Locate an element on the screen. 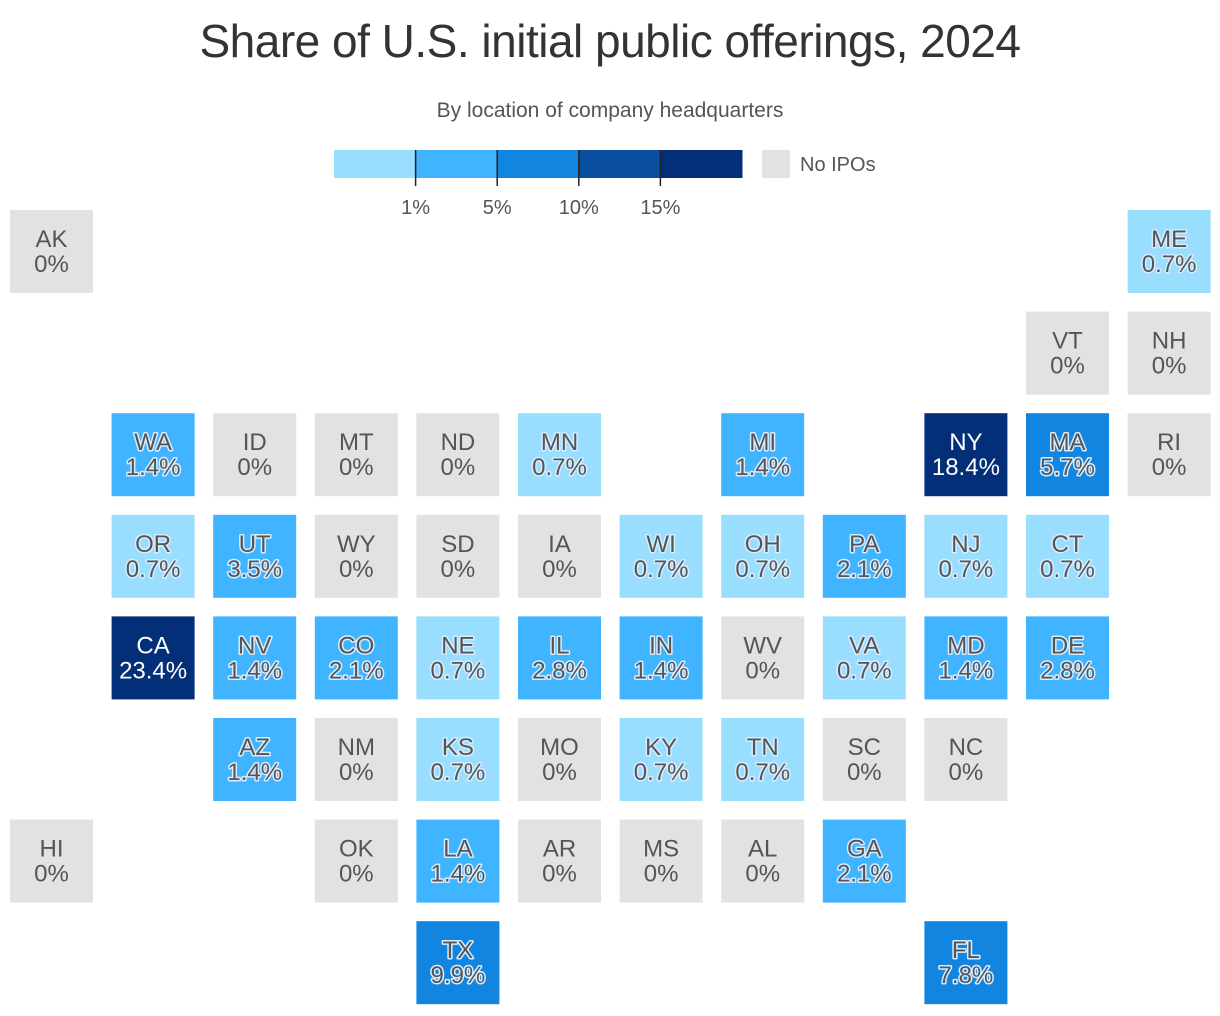  tile-state-label: AK is located at coordinates (51, 239).